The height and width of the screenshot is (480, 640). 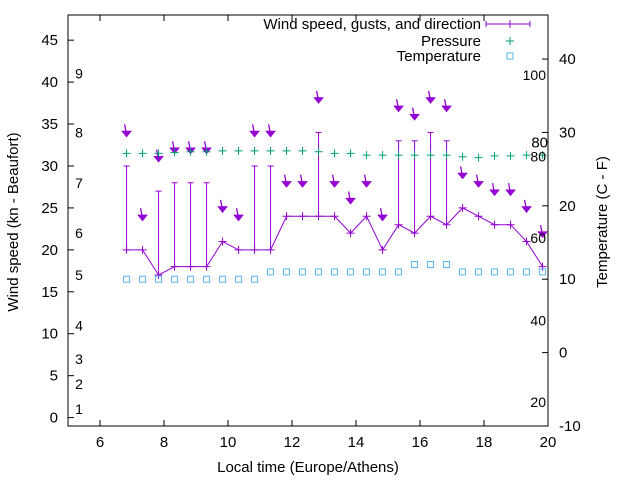 What do you see at coordinates (79, 233) in the screenshot?
I see `beaufort-label: 6` at bounding box center [79, 233].